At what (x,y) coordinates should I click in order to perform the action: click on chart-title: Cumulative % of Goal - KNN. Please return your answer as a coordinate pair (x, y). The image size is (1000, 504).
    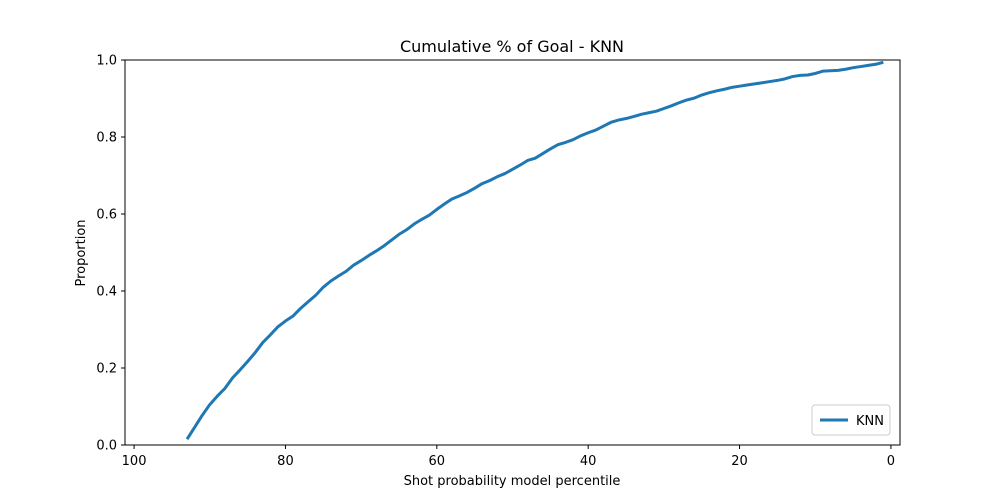
    Looking at the image, I should click on (512, 46).